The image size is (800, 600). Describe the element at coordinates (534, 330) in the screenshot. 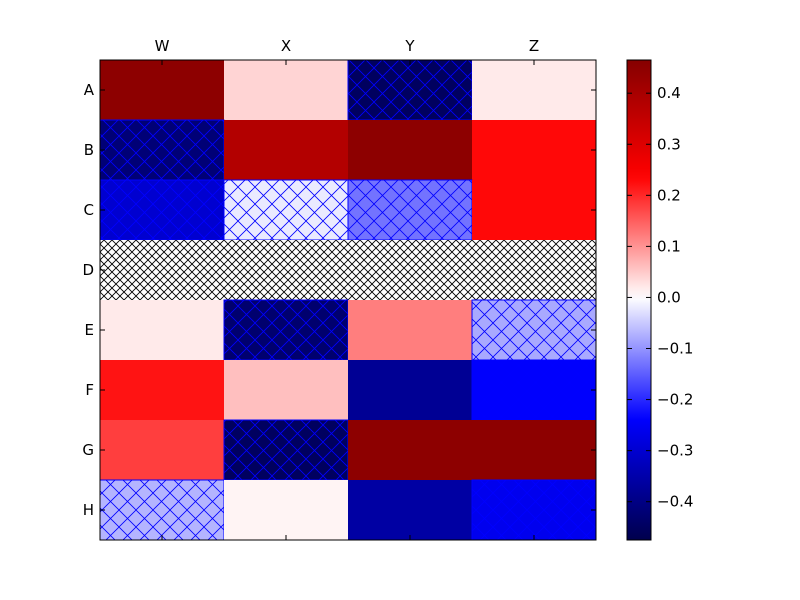

I see `cell-e-z-hatch` at that location.